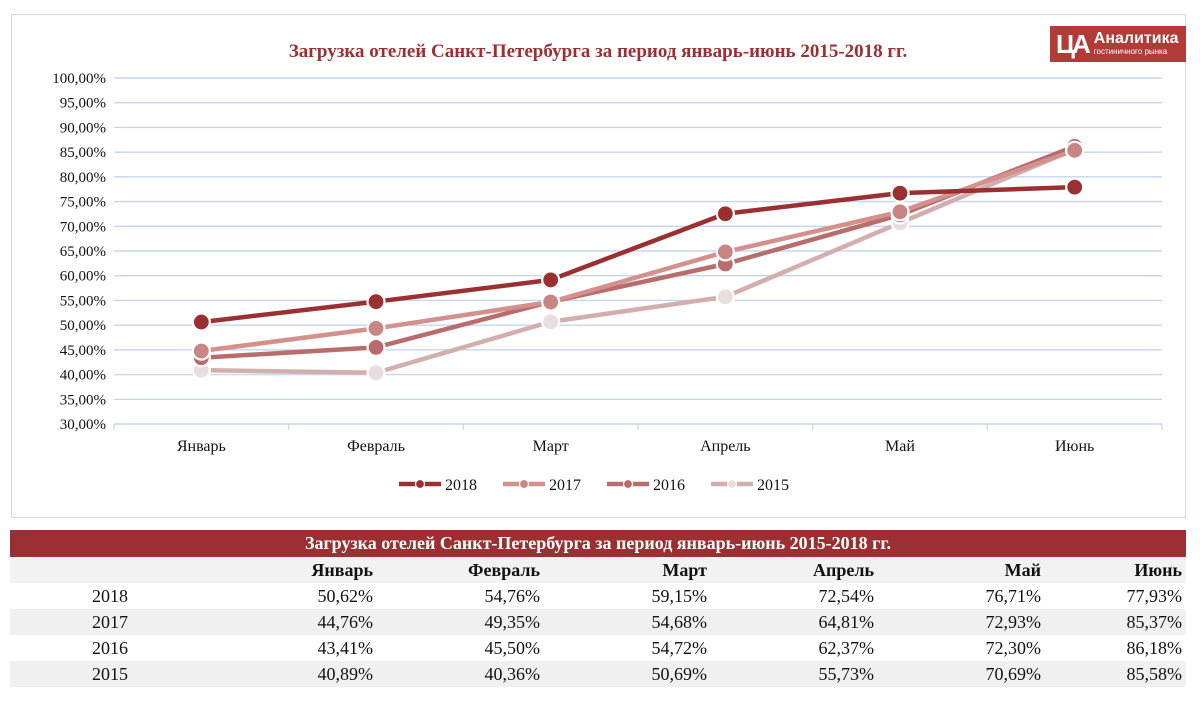 The width and height of the screenshot is (1200, 705). What do you see at coordinates (460, 674) in the screenshot?
I see `table-cell: 40,36%` at bounding box center [460, 674].